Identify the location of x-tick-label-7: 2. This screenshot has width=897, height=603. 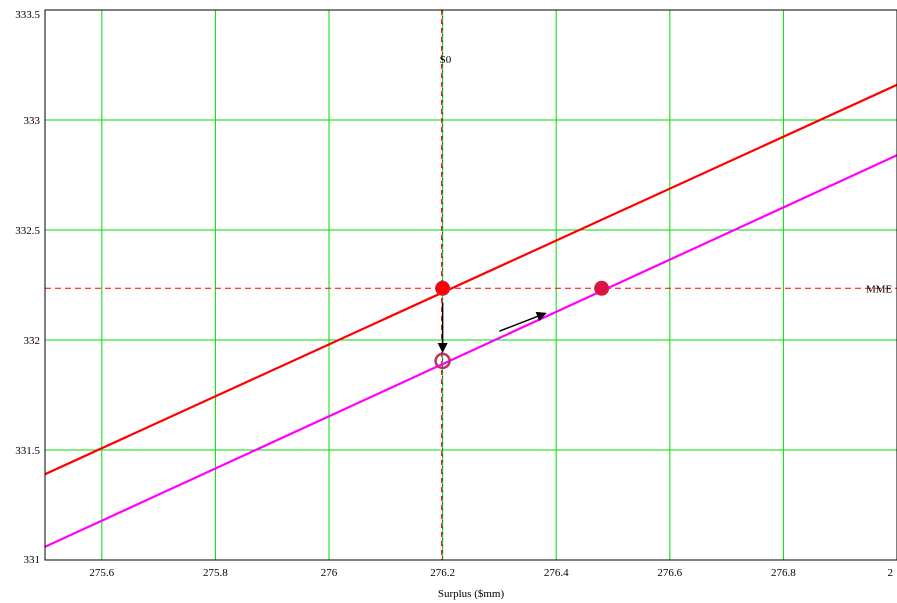
(891, 573).